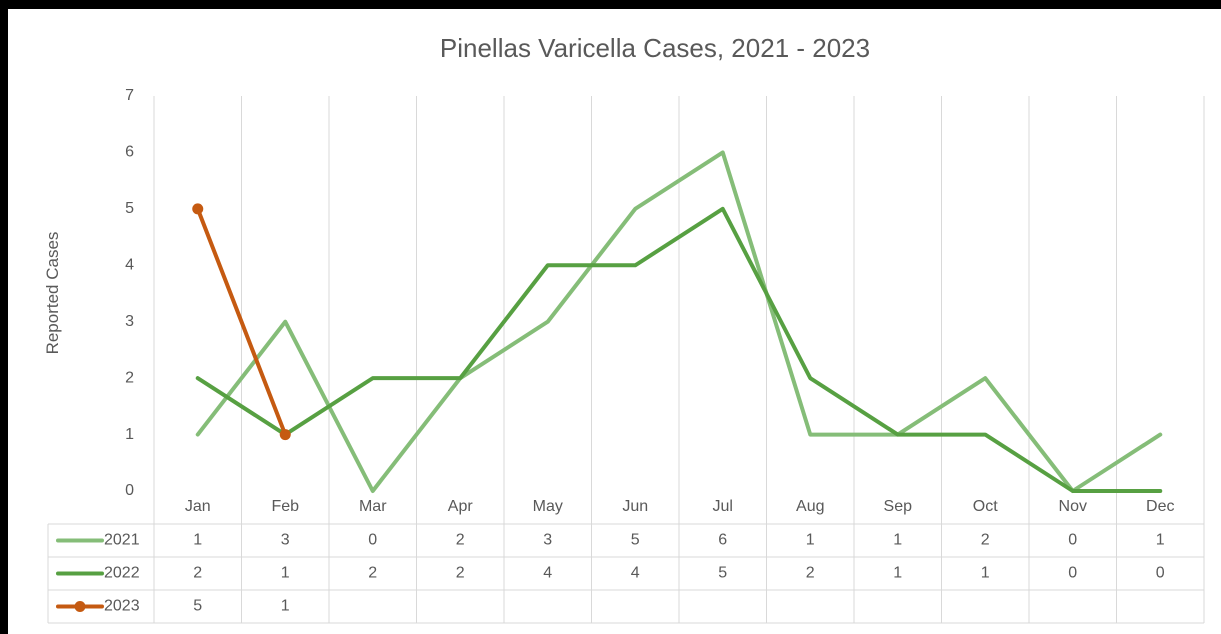 The width and height of the screenshot is (1221, 634). What do you see at coordinates (1160, 506) in the screenshot?
I see `x-tick-label: Dec` at bounding box center [1160, 506].